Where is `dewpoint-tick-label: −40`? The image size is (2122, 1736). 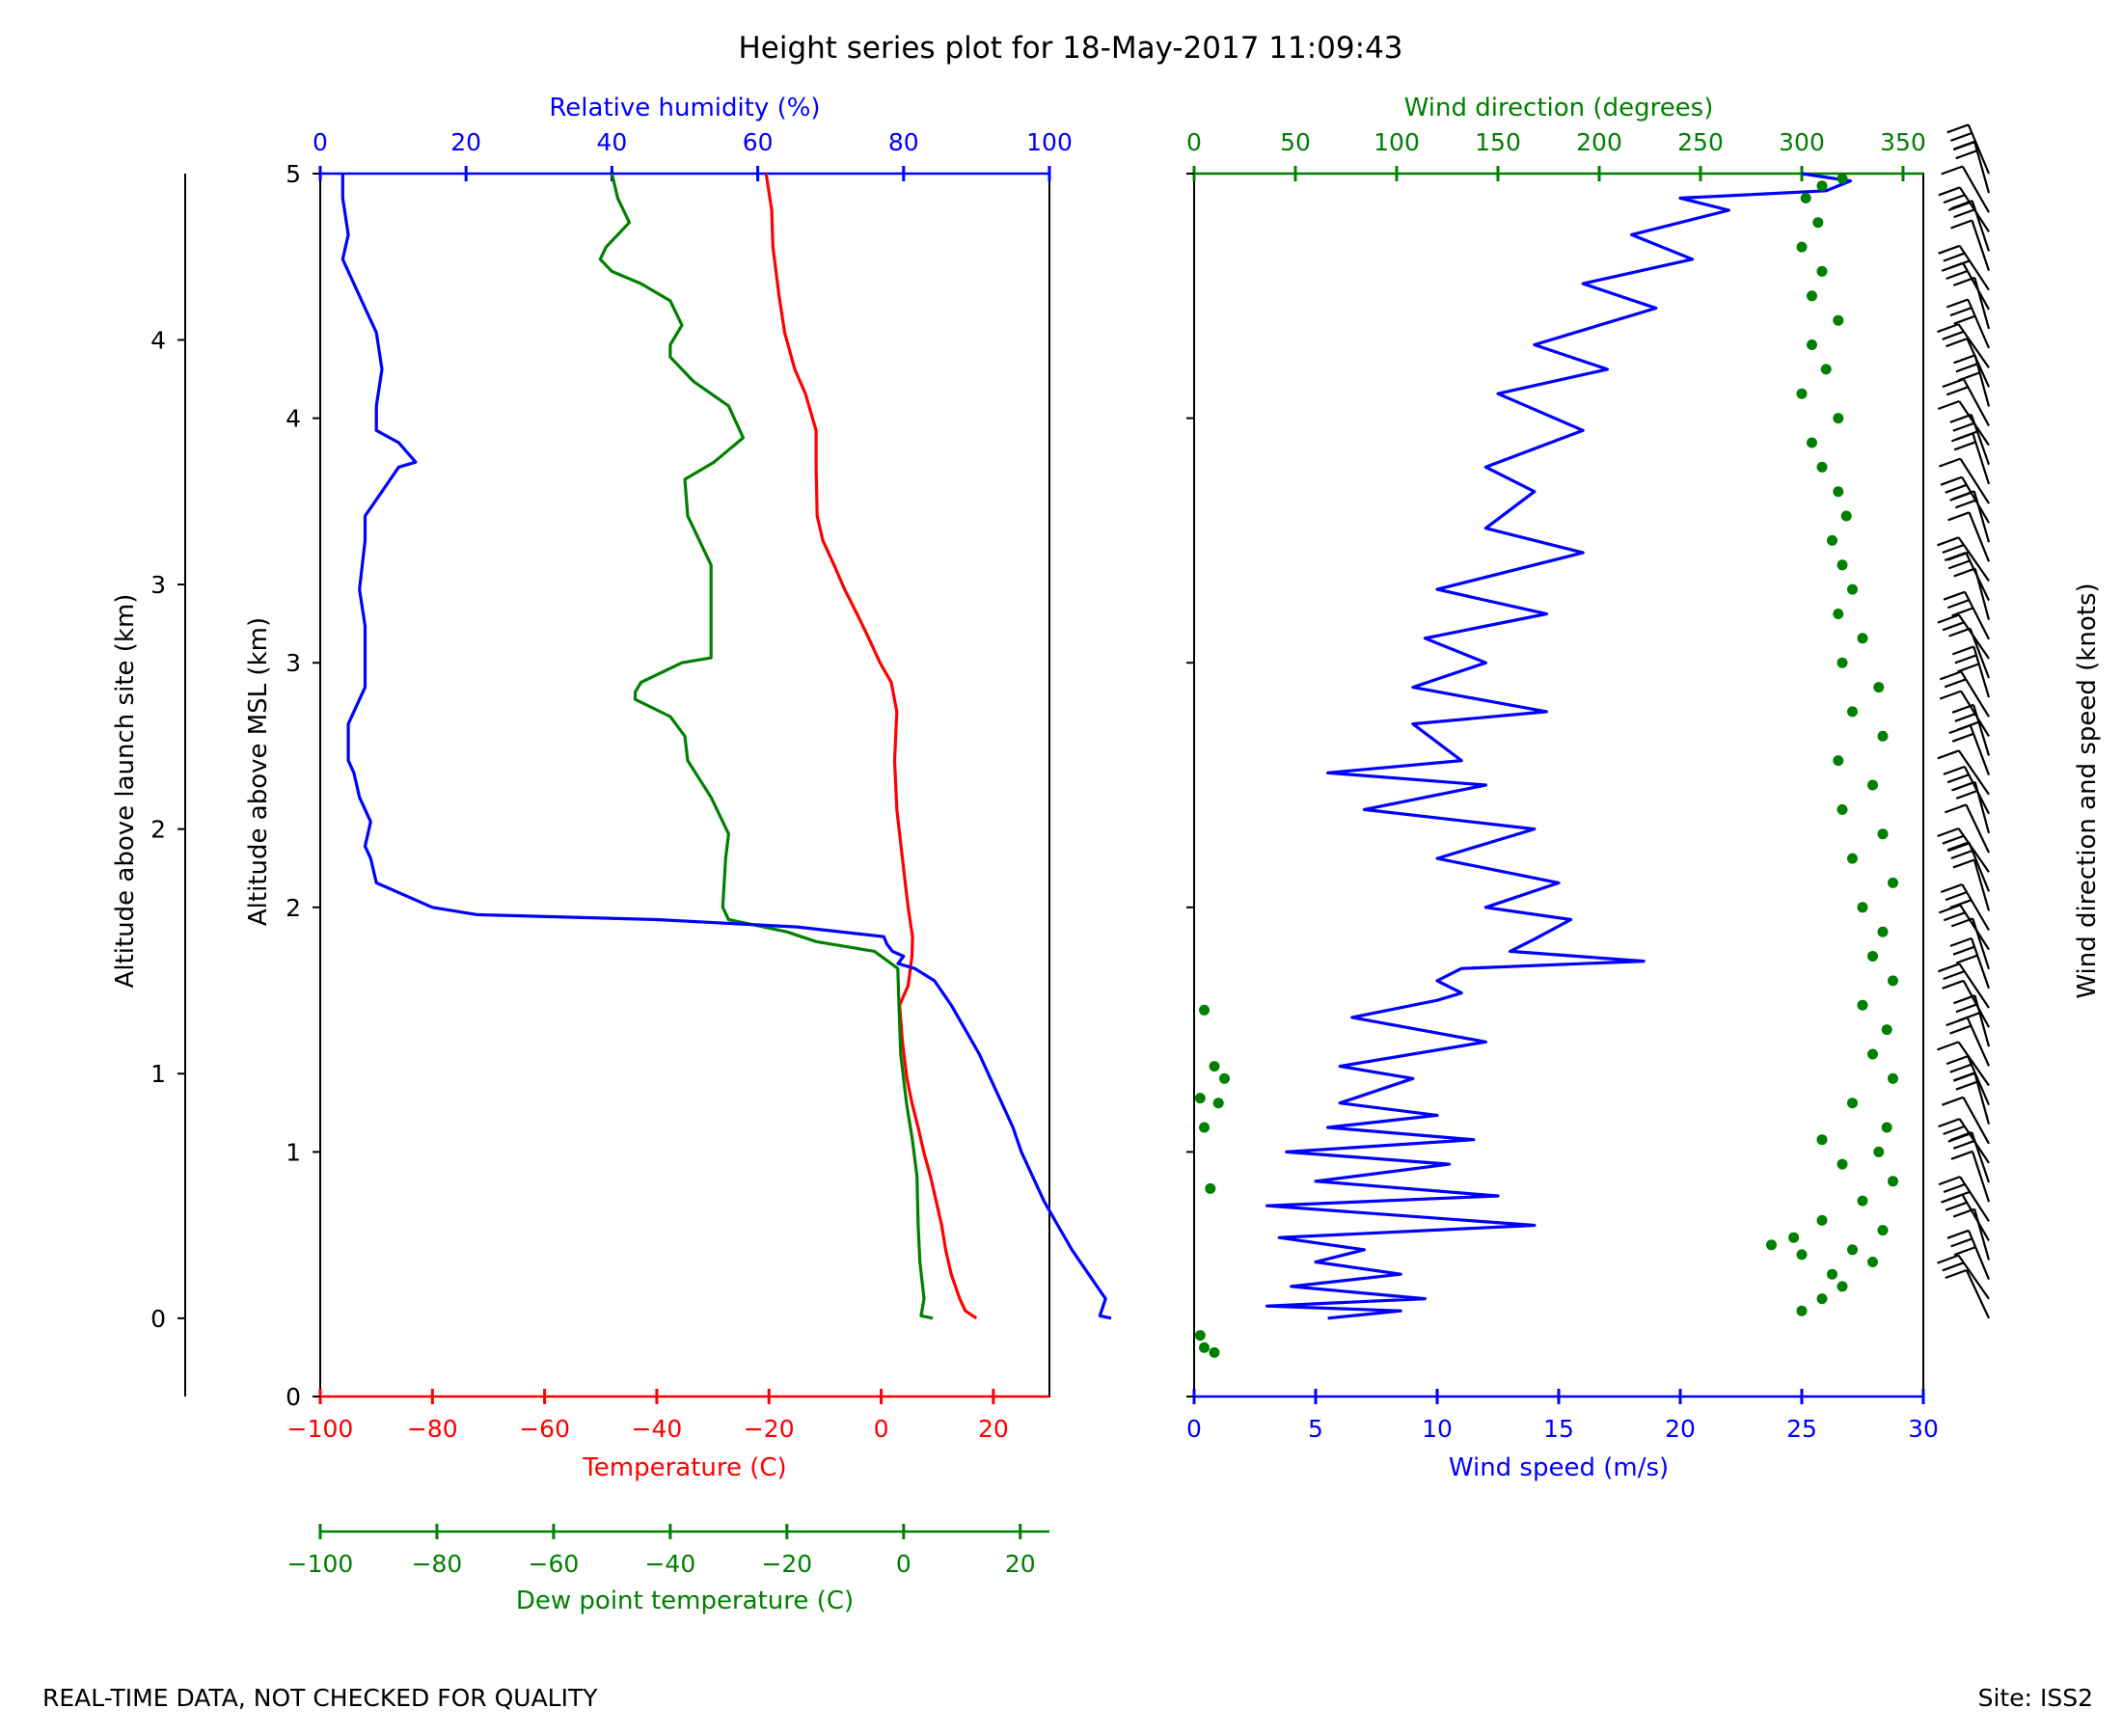
dewpoint-tick-label: −40 is located at coordinates (670, 1564).